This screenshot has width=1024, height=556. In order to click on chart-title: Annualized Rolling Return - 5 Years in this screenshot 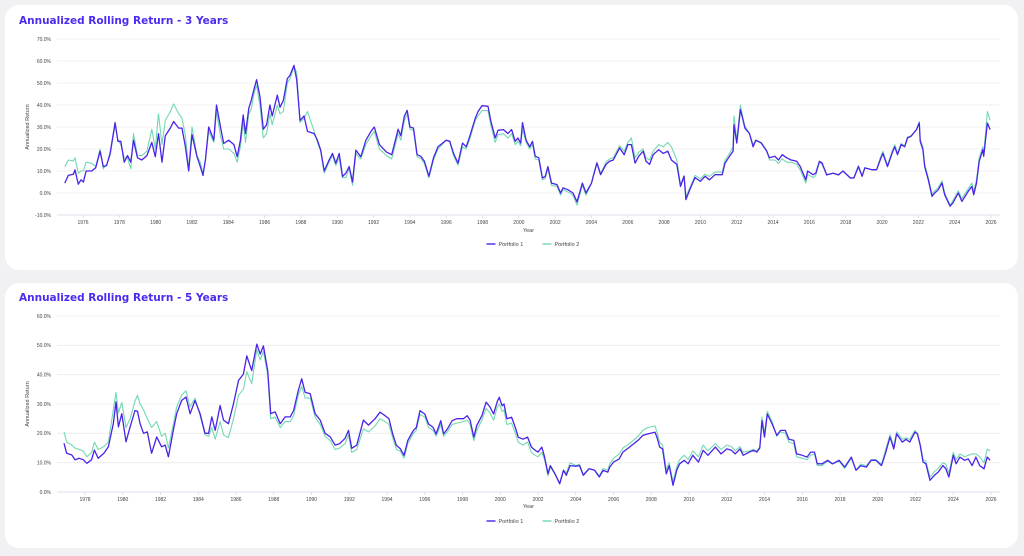, I will do `click(124, 298)`.